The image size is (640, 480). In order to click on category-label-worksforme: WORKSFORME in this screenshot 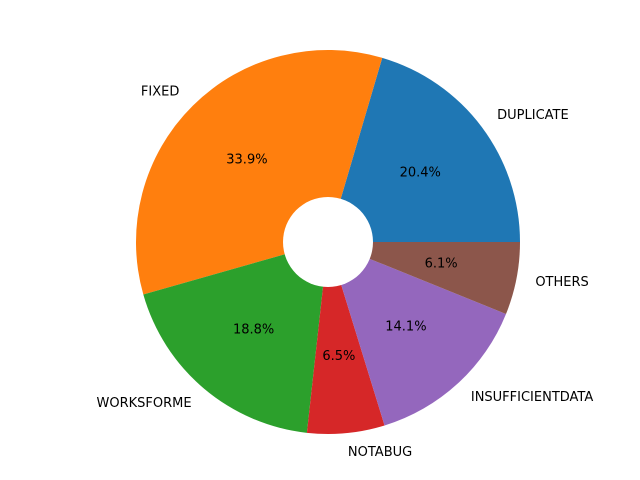, I will do `click(144, 403)`.